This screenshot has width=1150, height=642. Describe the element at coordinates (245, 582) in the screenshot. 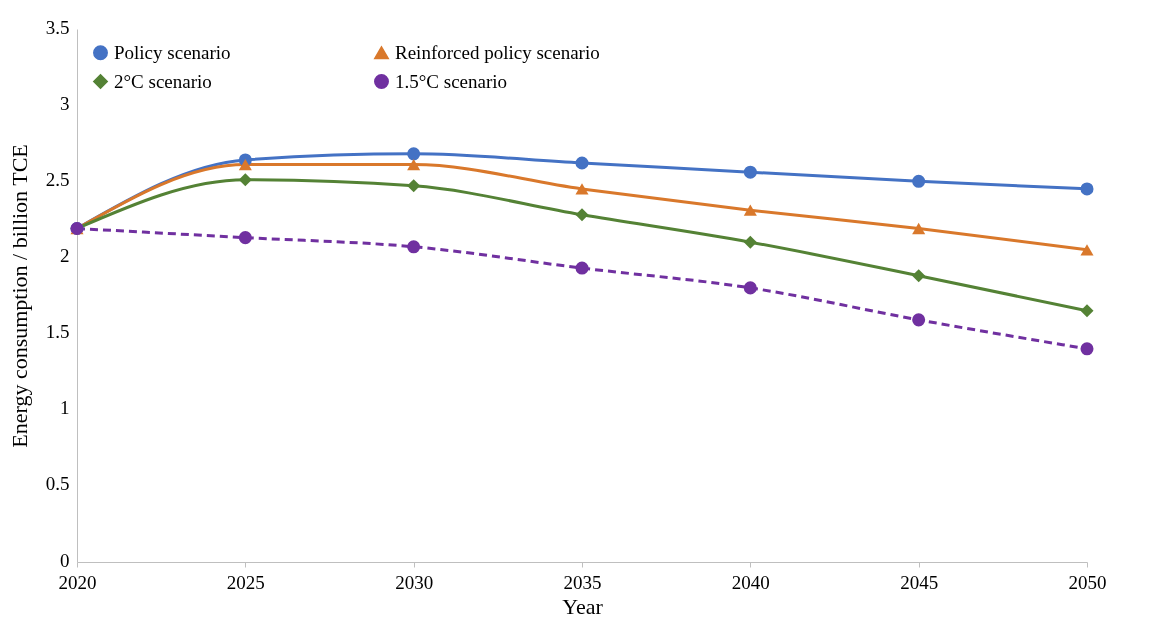

I see `x-tick-label: 2025` at that location.